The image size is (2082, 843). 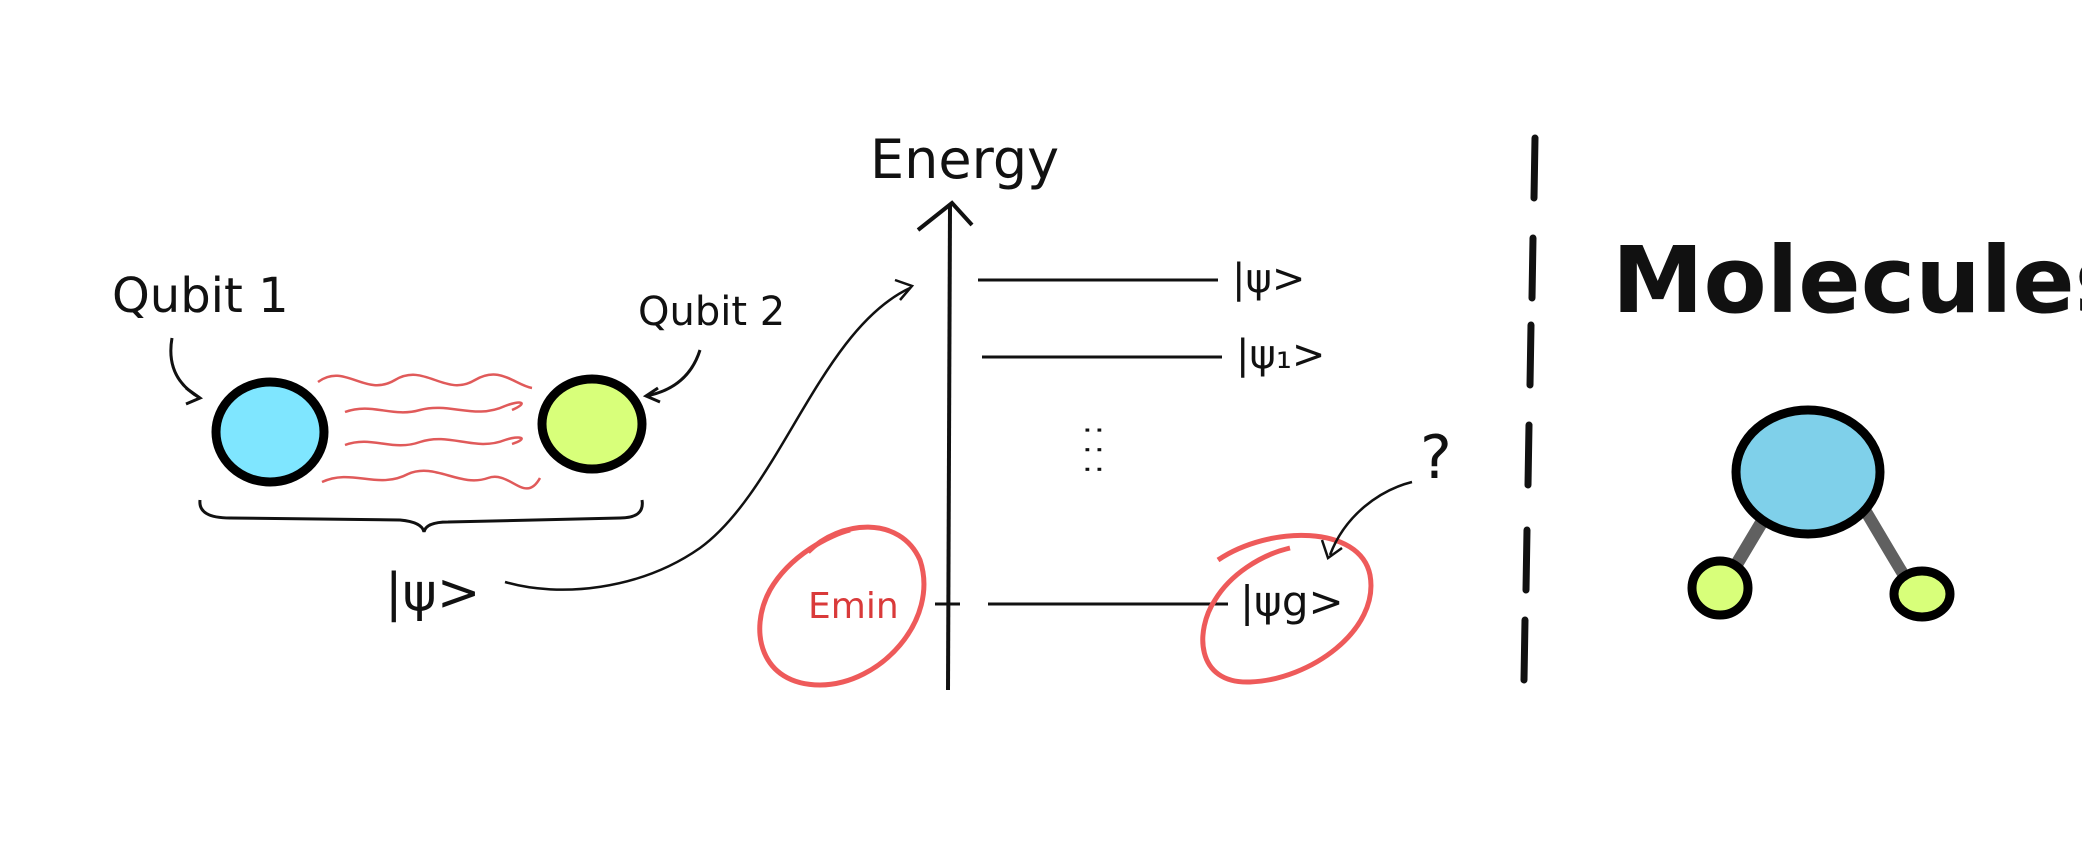 I want to click on energy-axis-label: Energy, so click(x=964, y=159).